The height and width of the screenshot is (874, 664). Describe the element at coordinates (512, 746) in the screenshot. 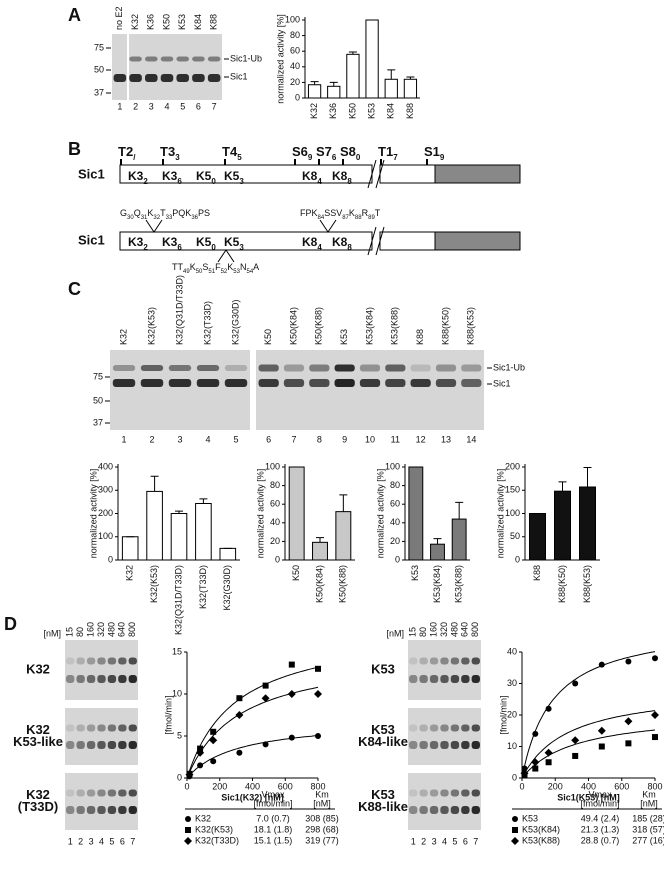

I see `y-tick-label: 10` at that location.